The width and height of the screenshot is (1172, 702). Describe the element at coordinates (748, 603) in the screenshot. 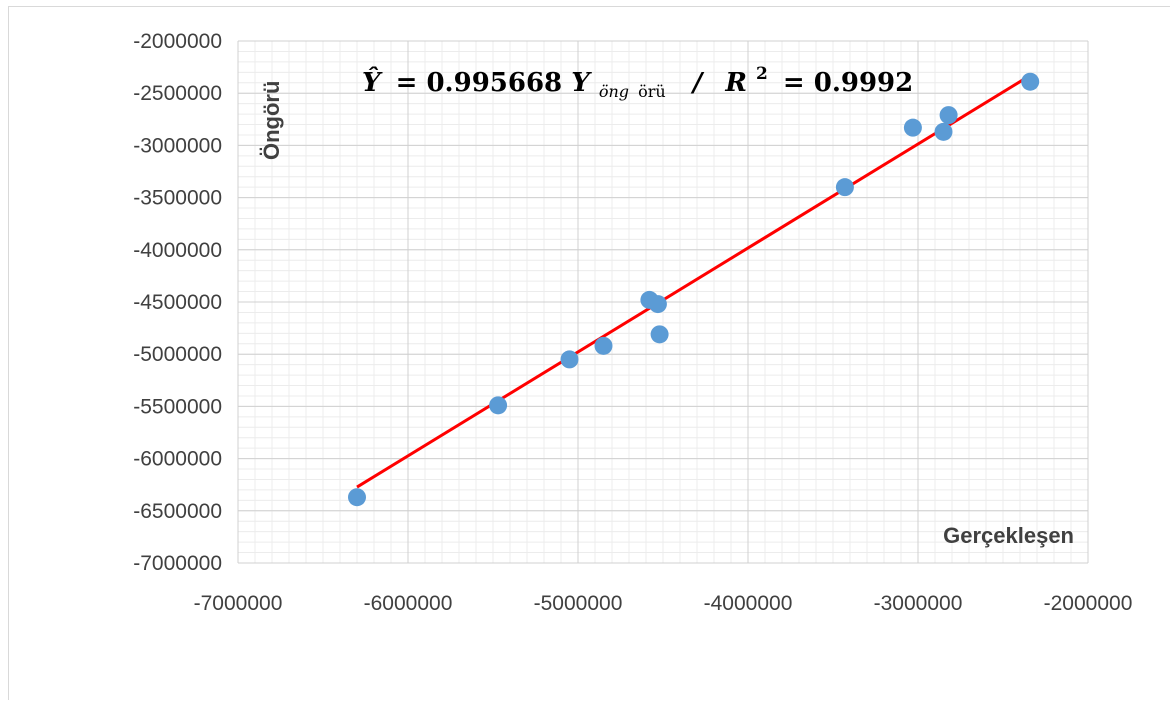

I see `x-tick-label: -4000000` at that location.